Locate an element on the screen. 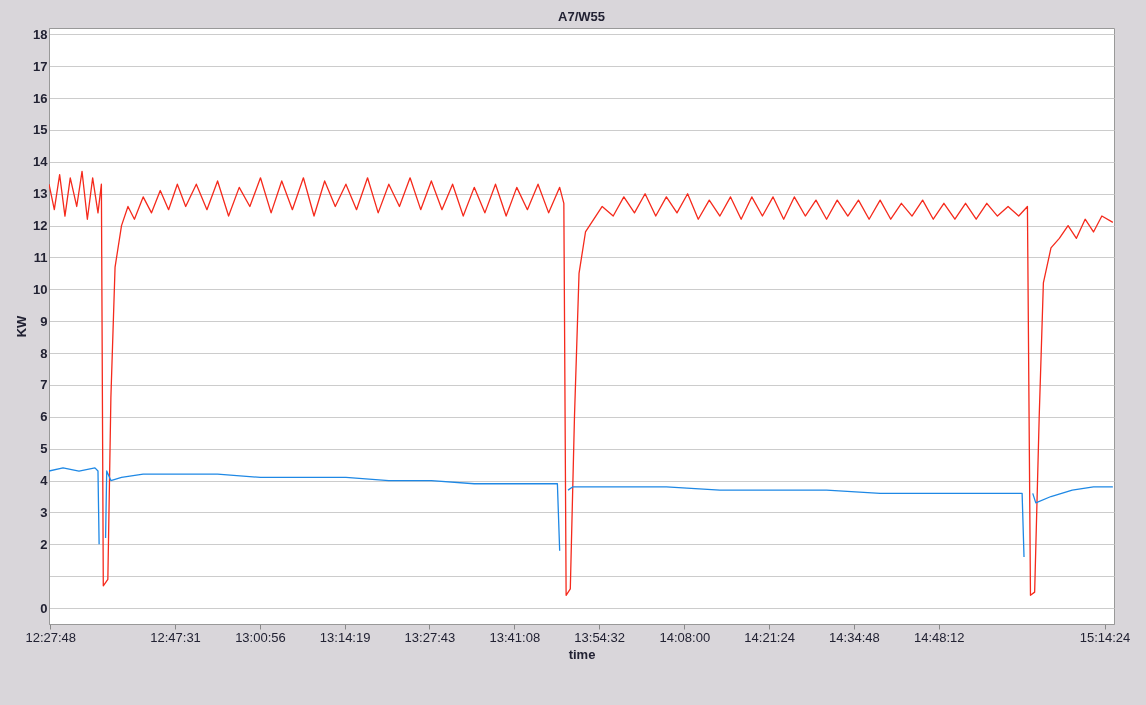 The image size is (1146, 705). y-tick-label: 15 is located at coordinates (40, 130).